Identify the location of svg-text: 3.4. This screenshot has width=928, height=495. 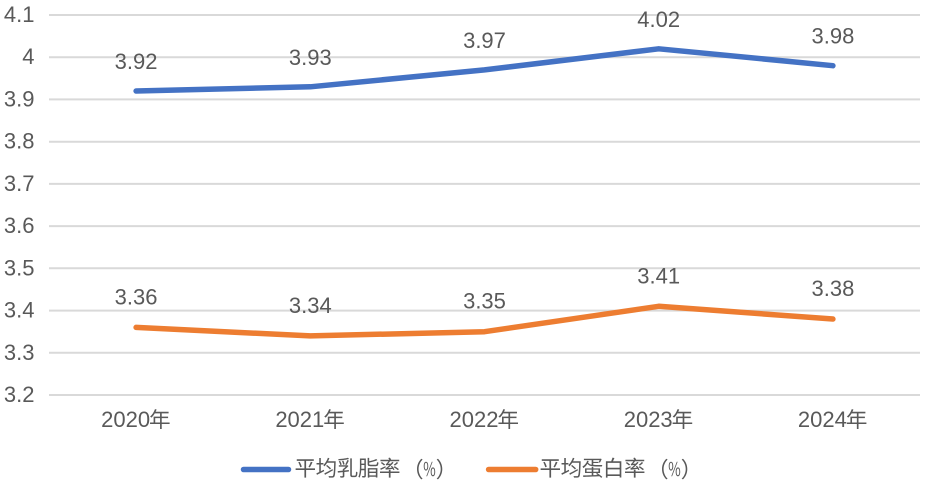
(19, 310).